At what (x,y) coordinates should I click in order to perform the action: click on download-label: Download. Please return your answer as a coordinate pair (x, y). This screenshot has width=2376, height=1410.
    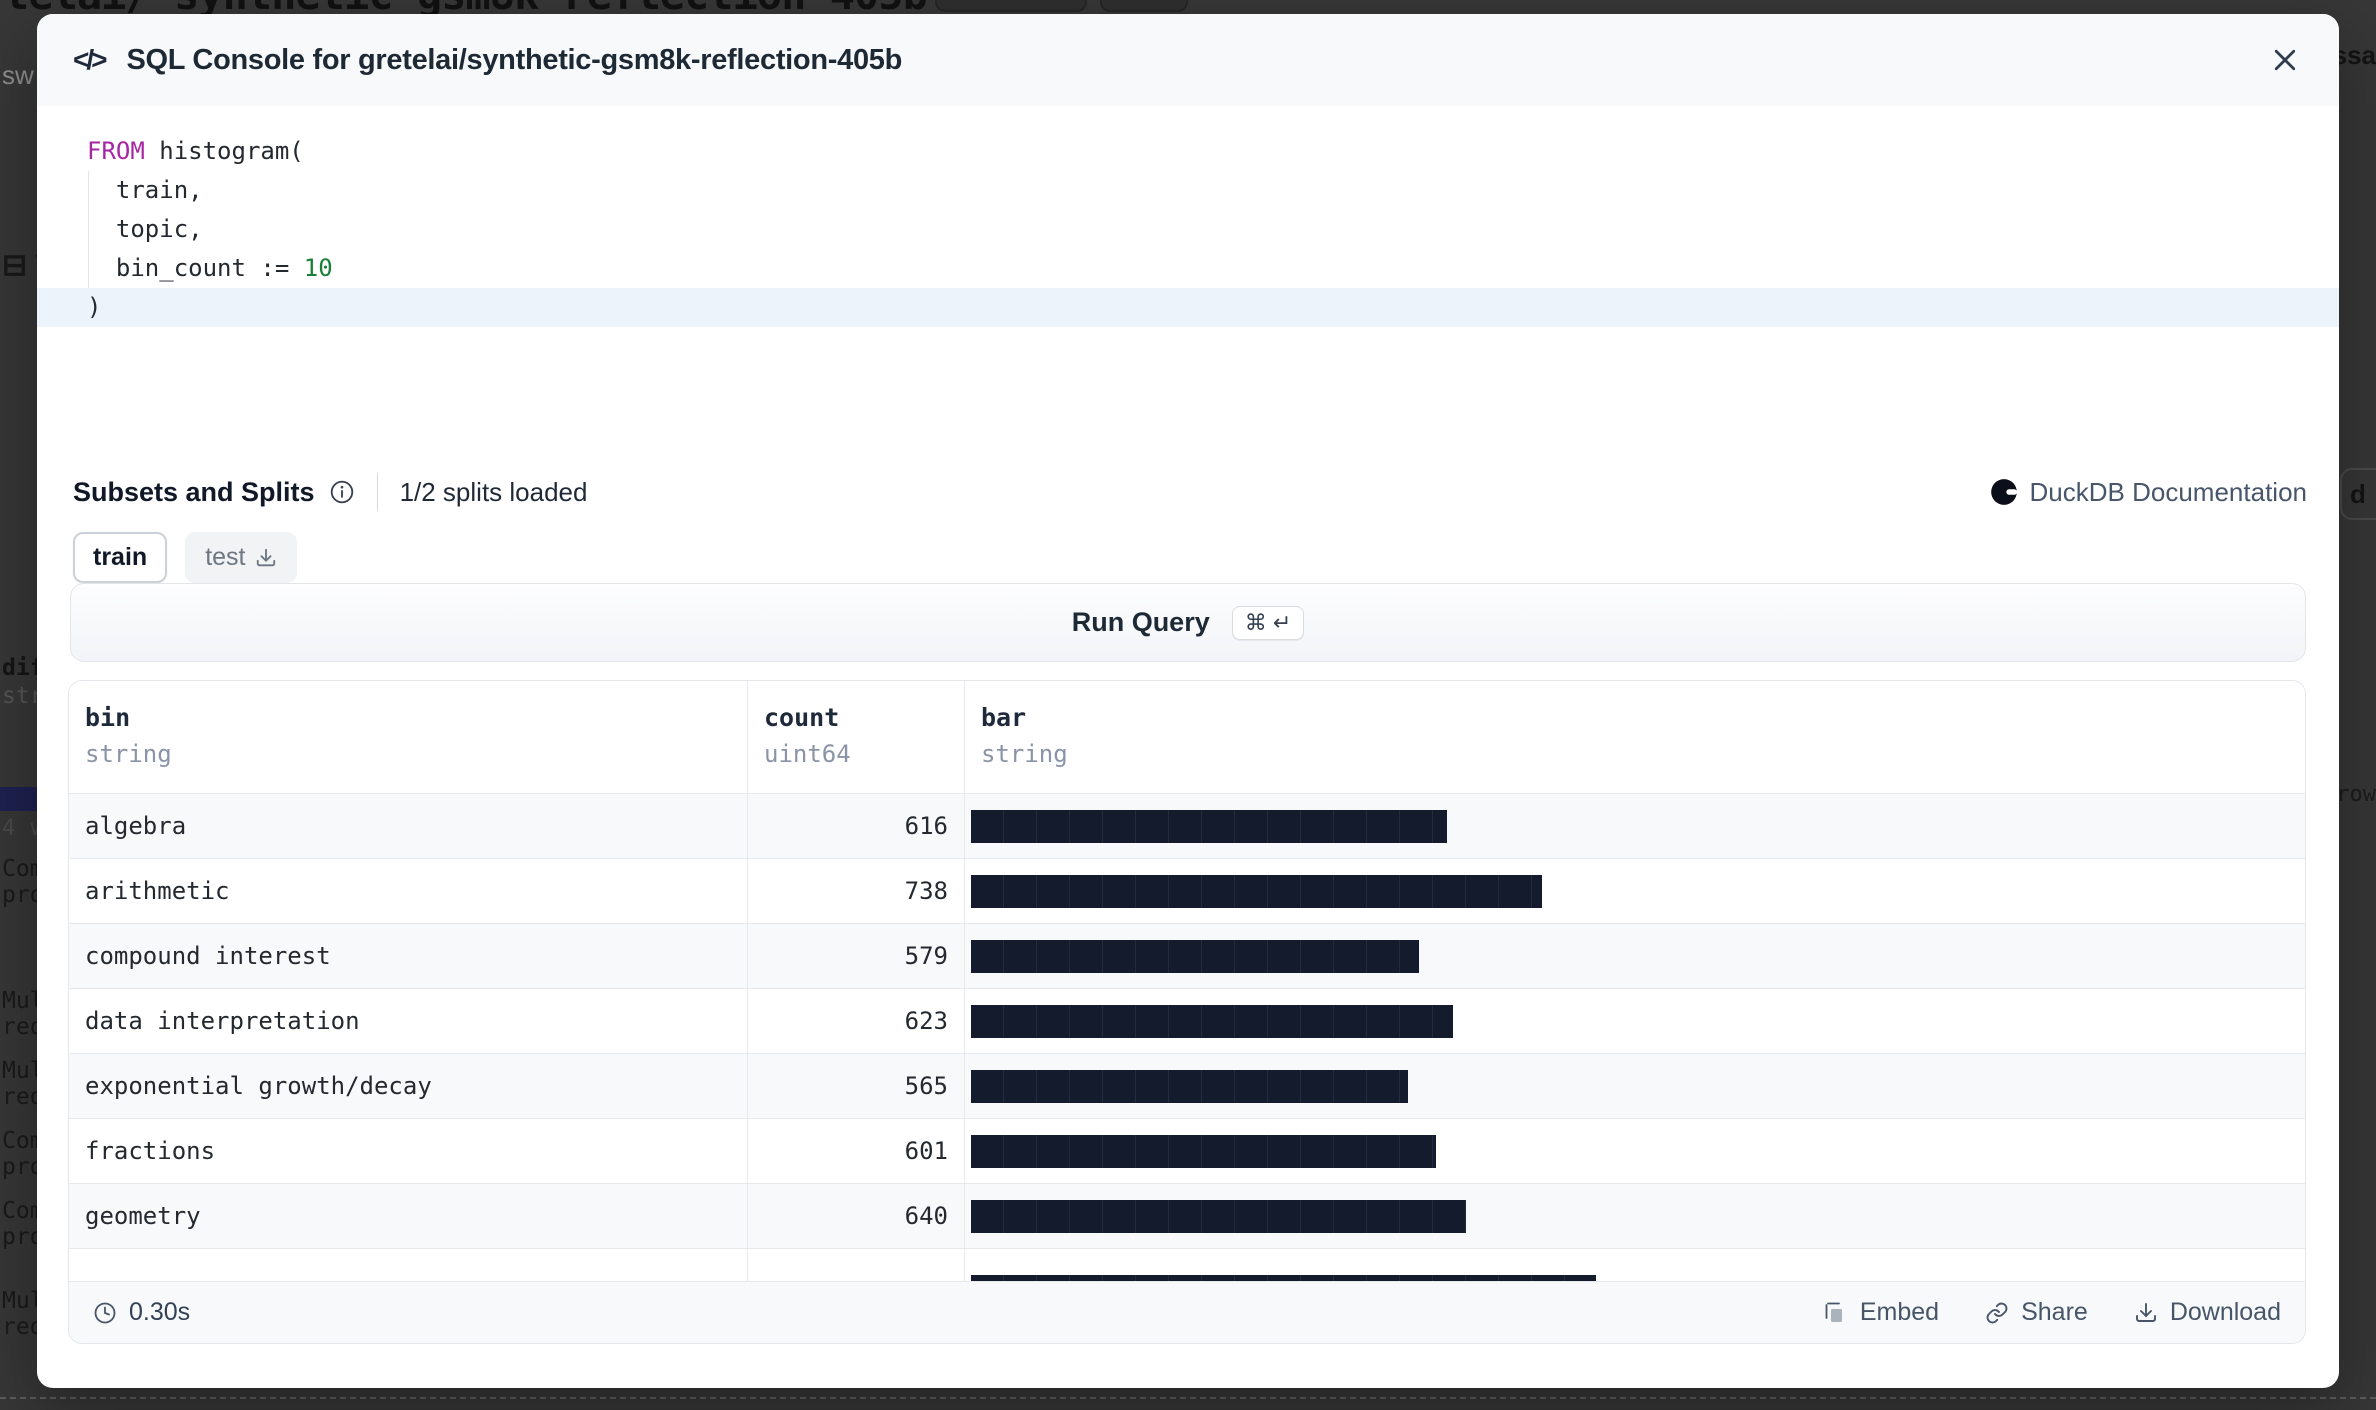
    Looking at the image, I should click on (2225, 1312).